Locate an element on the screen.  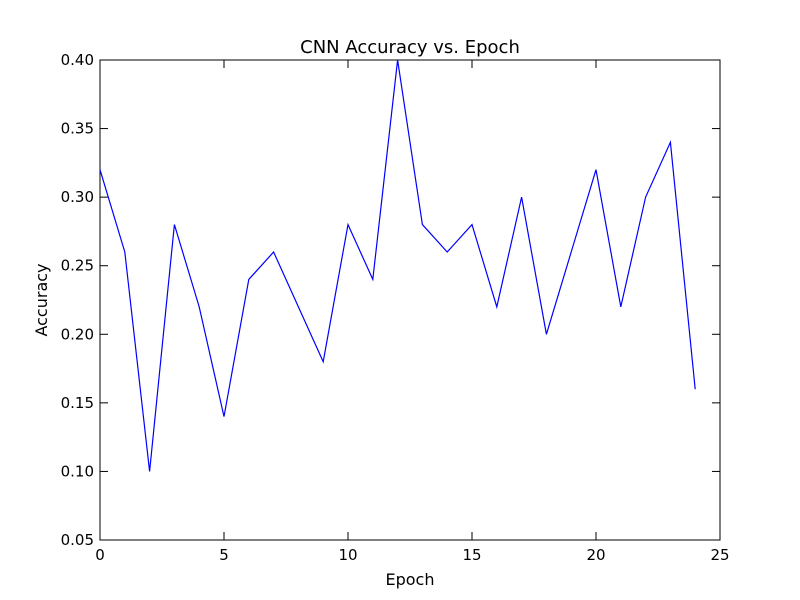
x-tick-label: 25 is located at coordinates (719, 555).